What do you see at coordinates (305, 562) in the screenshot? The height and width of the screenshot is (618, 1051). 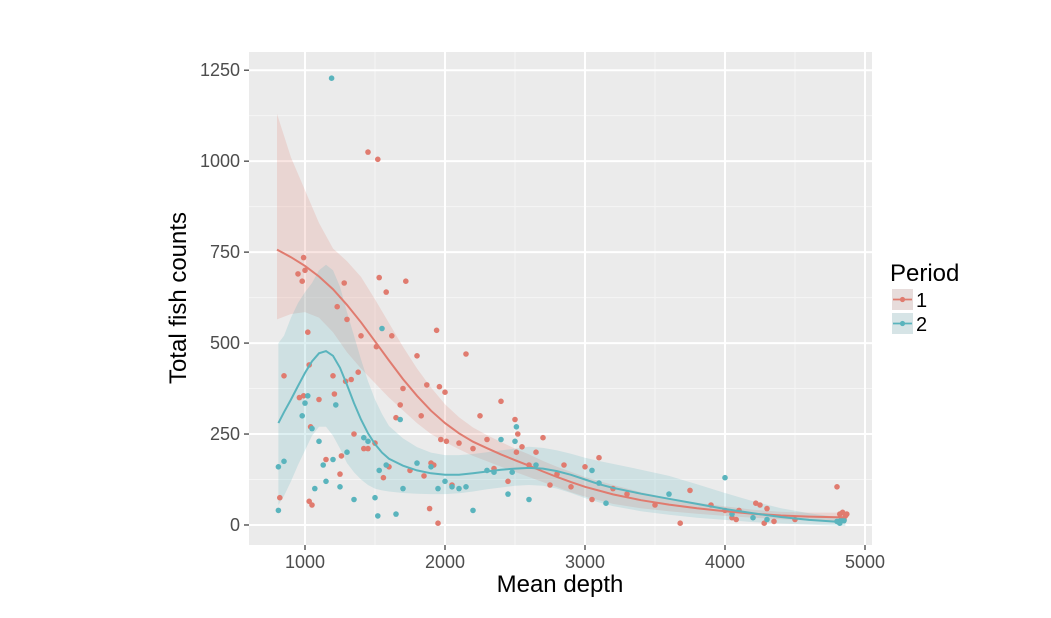 I see `x-tick-label: 1000` at bounding box center [305, 562].